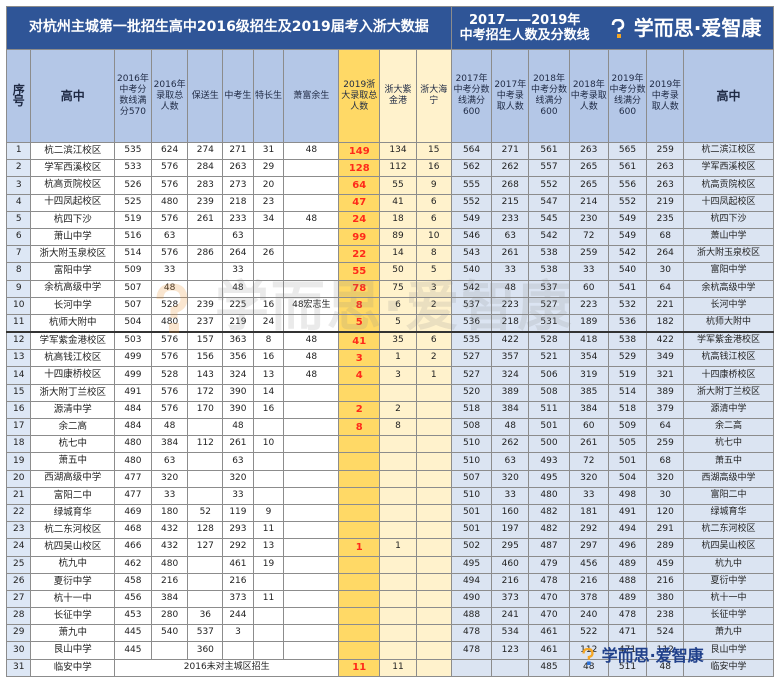 Image resolution: width=780 pixels, height=677 pixels. Describe the element at coordinates (73, 375) in the screenshot. I see `row-school: 十四康桥校区` at that location.